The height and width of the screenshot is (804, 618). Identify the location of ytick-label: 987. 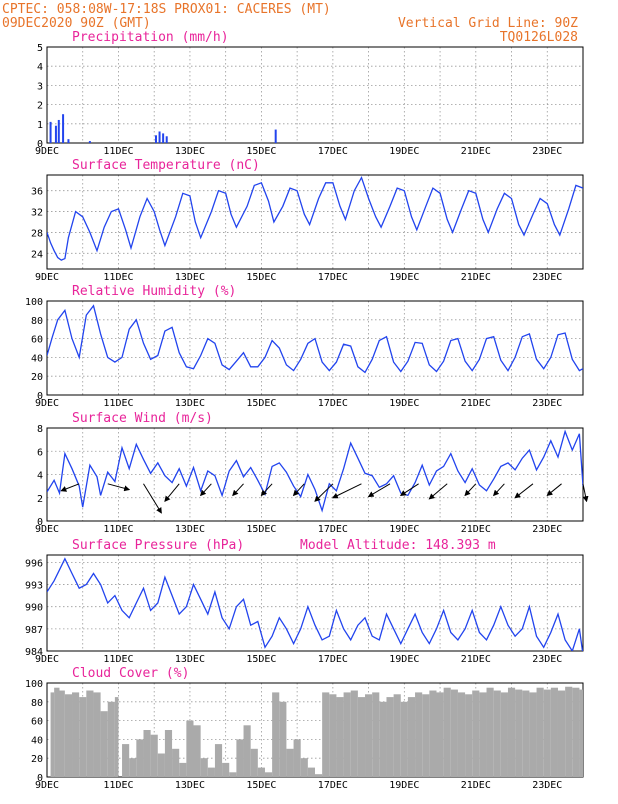
(34, 630).